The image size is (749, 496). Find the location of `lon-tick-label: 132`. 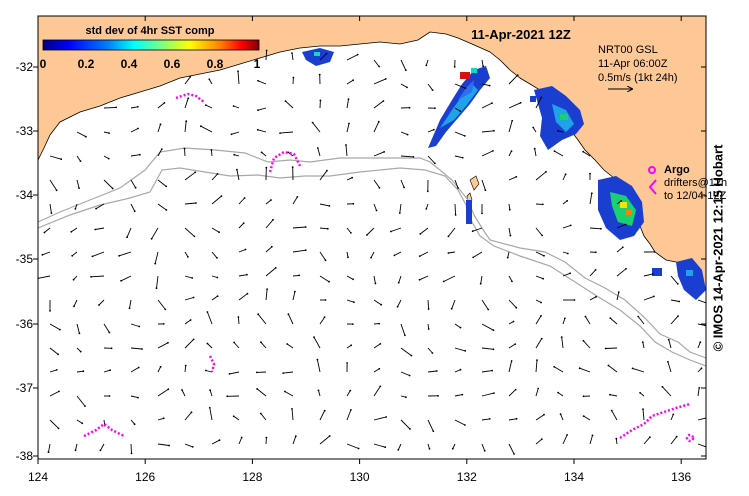

lon-tick-label: 132 is located at coordinates (467, 477).